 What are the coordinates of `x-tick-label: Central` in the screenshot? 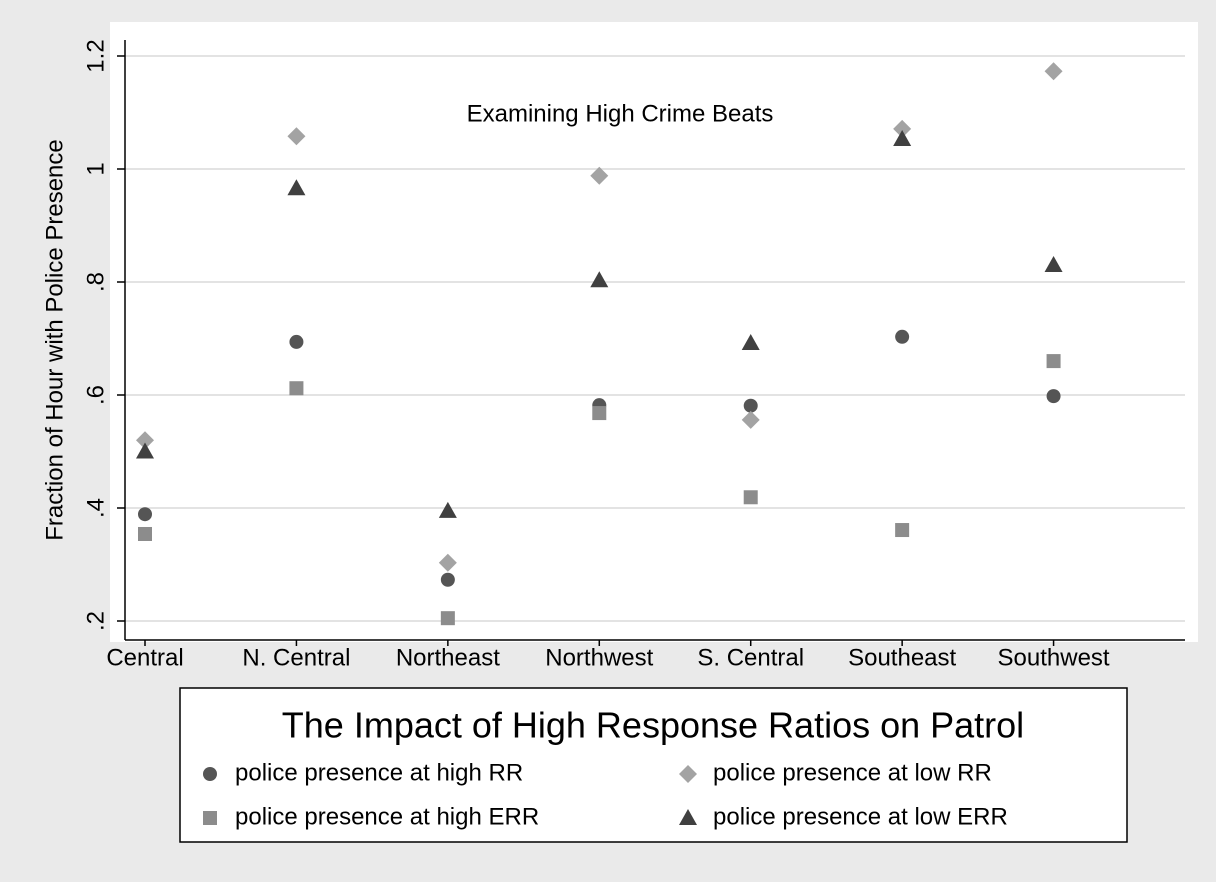 It's located at (144, 657).